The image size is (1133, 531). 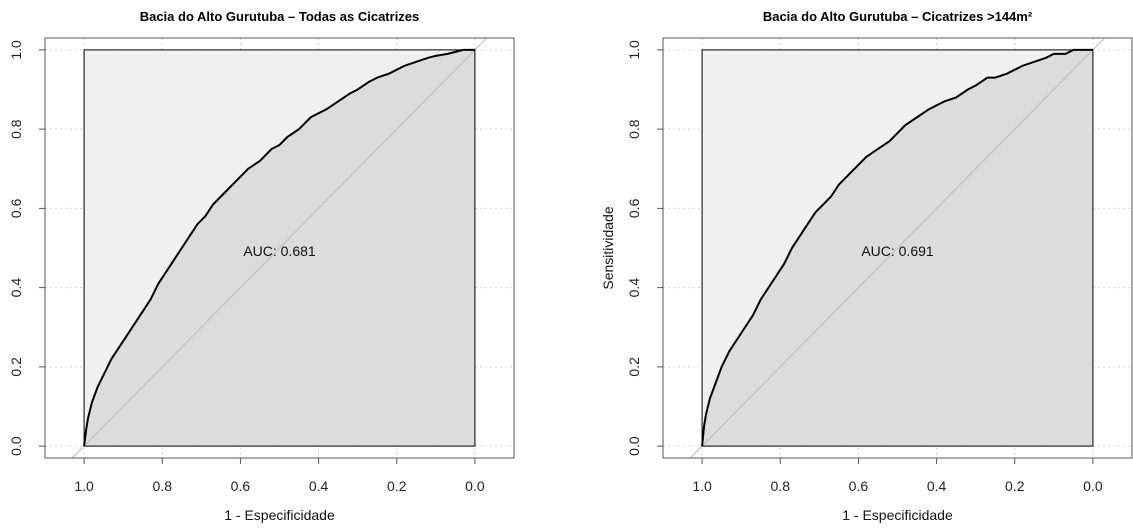 What do you see at coordinates (897, 251) in the screenshot?
I see `auc-annotation: AUC: 0.691` at bounding box center [897, 251].